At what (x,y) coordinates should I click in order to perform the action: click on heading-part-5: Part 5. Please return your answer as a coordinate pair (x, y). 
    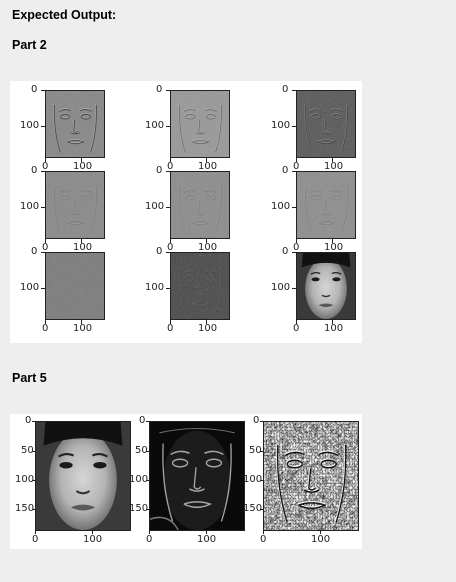
    Looking at the image, I should click on (29, 378).